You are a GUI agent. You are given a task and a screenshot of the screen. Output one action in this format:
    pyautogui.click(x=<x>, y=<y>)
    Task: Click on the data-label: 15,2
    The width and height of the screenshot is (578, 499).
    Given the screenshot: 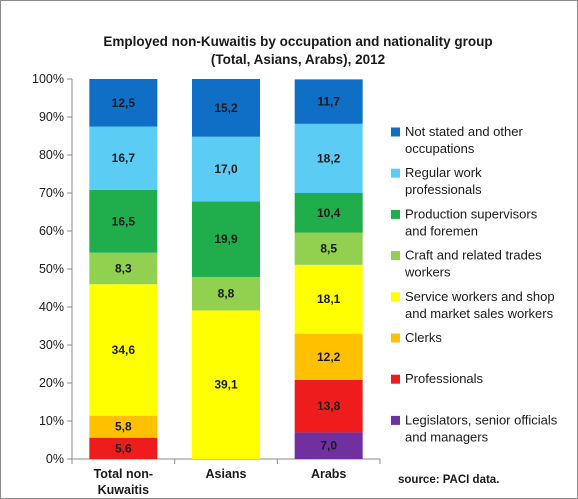 What is the action you would take?
    pyautogui.click(x=226, y=108)
    